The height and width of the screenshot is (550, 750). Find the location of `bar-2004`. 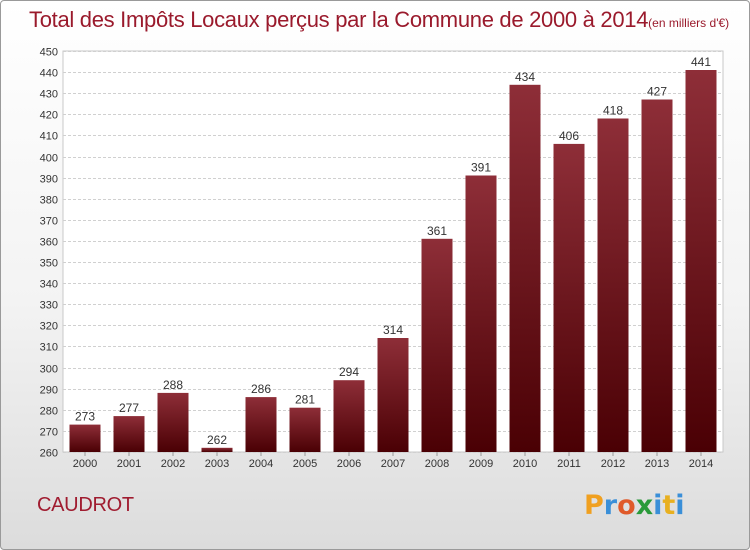

bar-2004 is located at coordinates (261, 424).